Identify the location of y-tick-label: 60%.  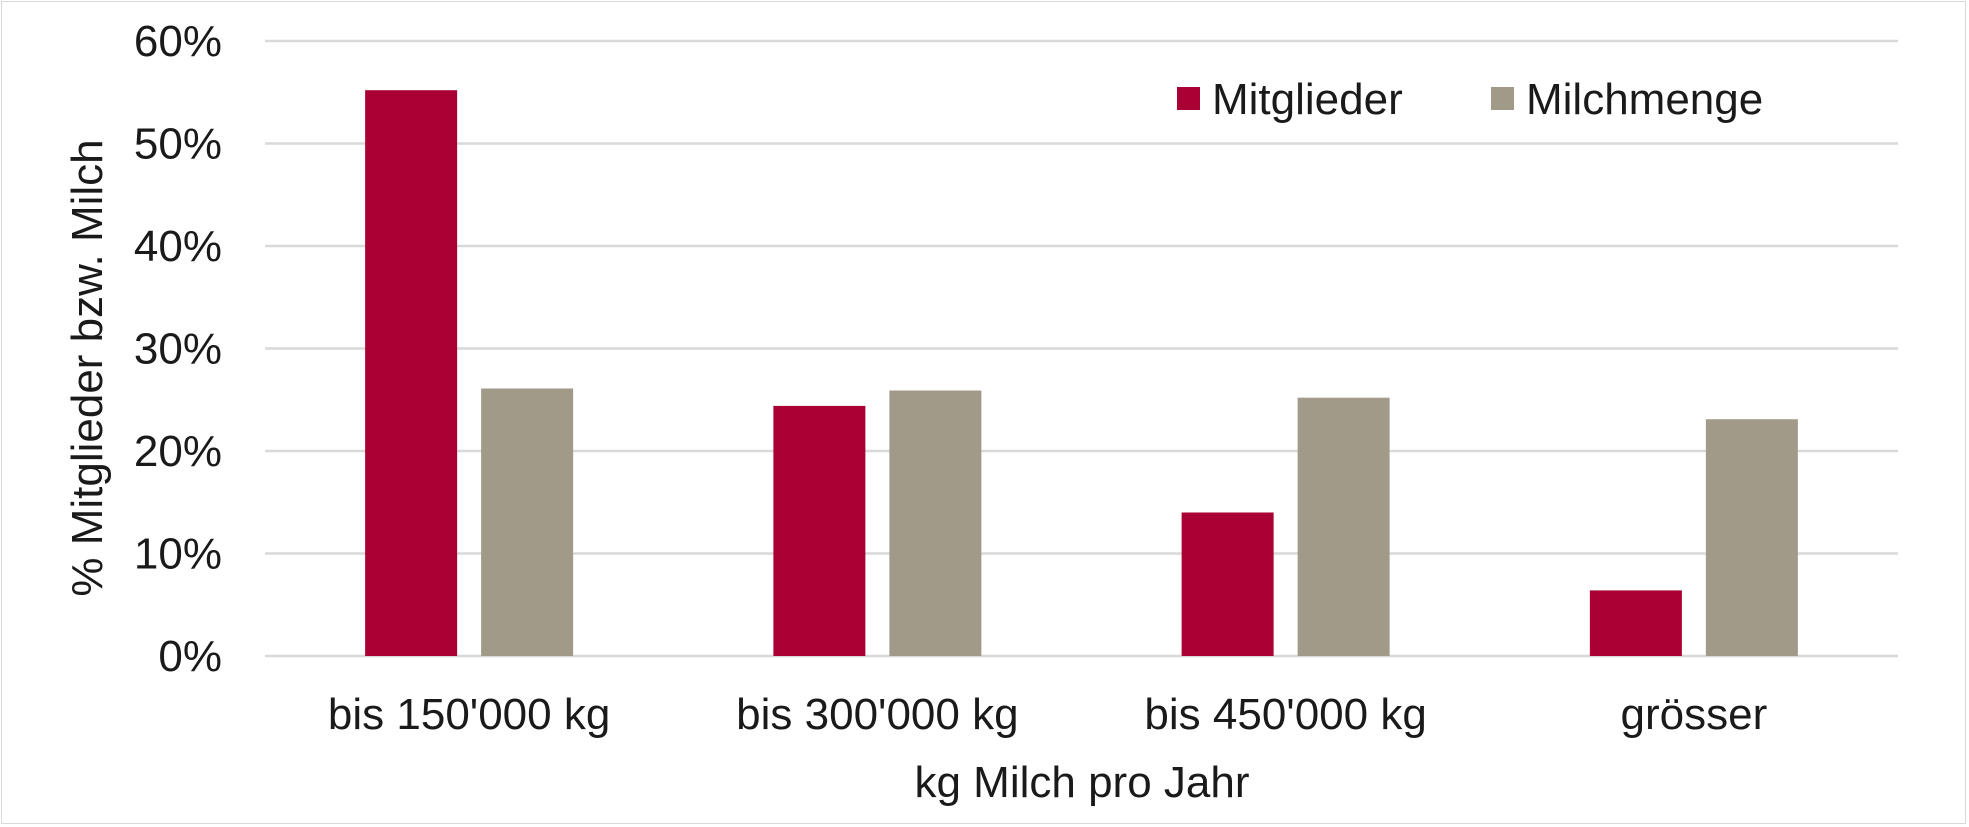
(178, 41).